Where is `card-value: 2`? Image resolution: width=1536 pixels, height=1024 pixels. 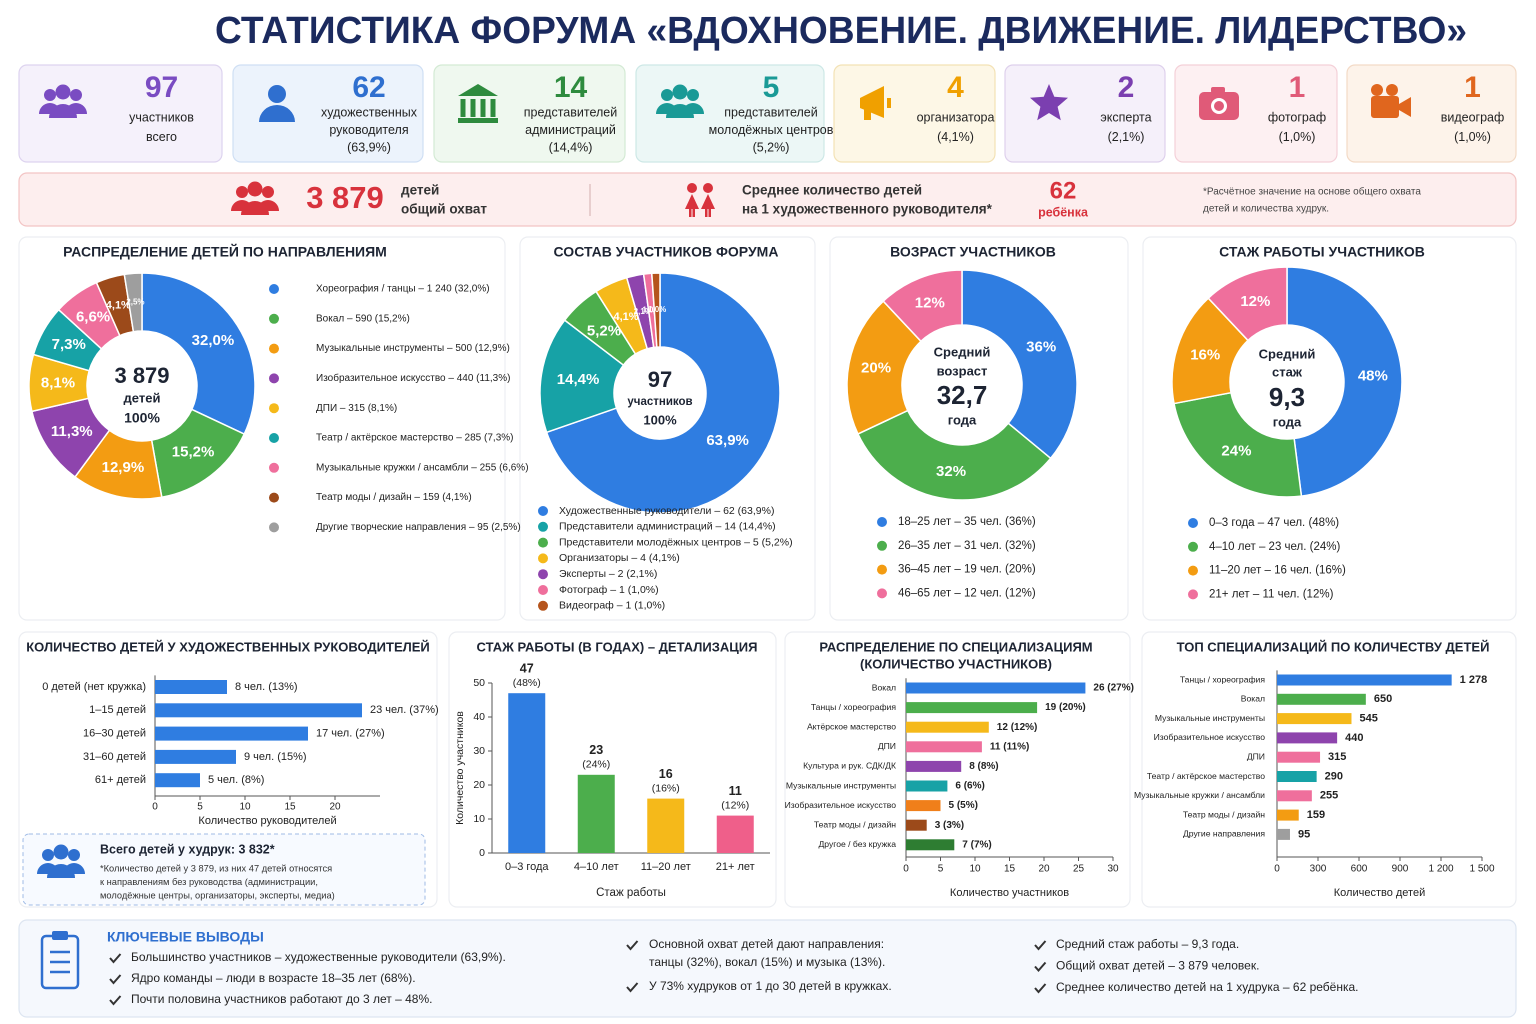 card-value: 2 is located at coordinates (1126, 87).